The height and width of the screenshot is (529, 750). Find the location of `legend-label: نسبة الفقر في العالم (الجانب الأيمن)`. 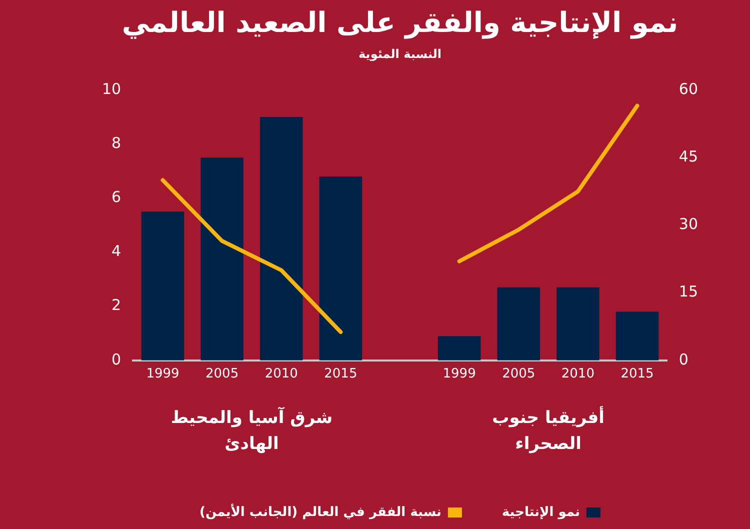

legend-label: نسبة الفقر في العالم (الجانب الأيمن) is located at coordinates (321, 511).